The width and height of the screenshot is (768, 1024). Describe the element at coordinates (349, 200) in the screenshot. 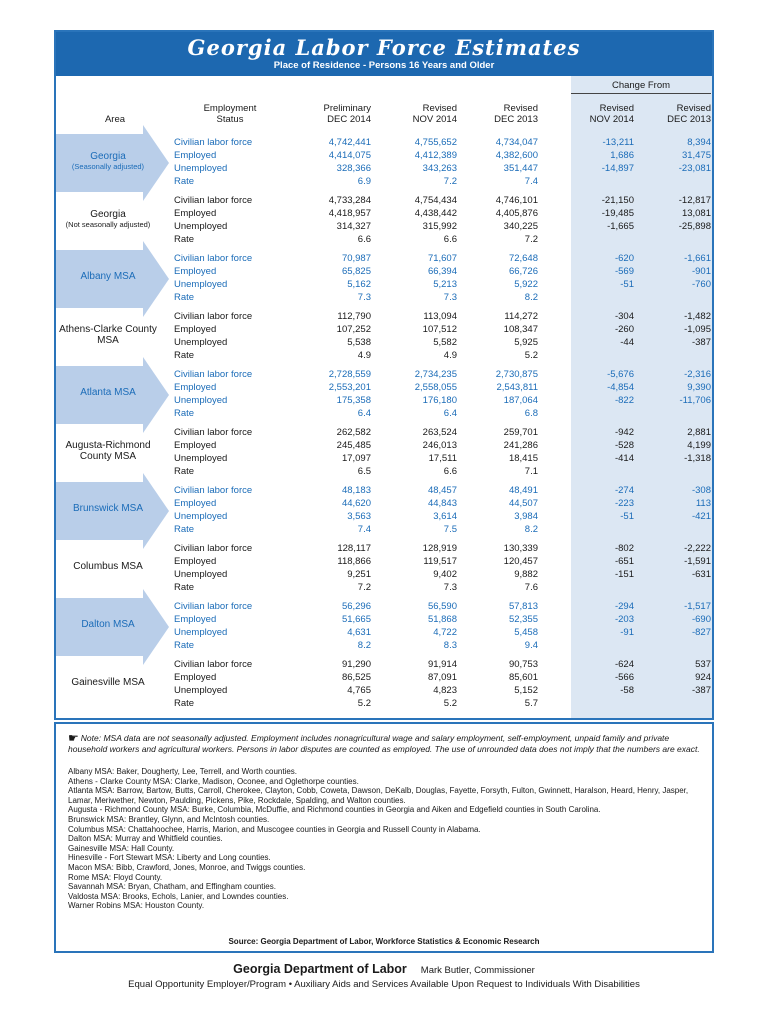

I see `prelim-value: 4,733,284` at that location.